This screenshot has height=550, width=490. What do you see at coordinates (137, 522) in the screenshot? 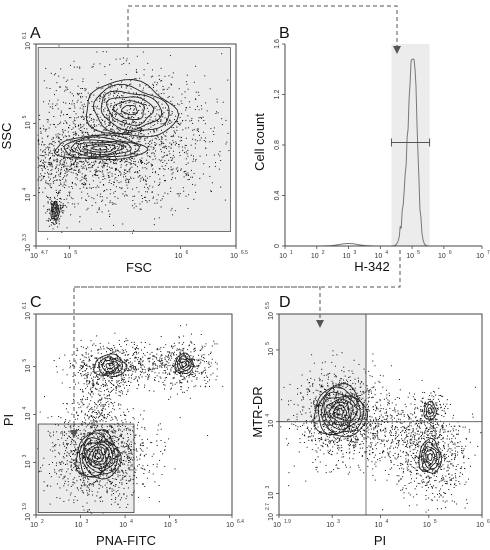
I see `x-ticks-c: 10 2 10 3 10 4 10 5 10 6.4` at bounding box center [137, 522].